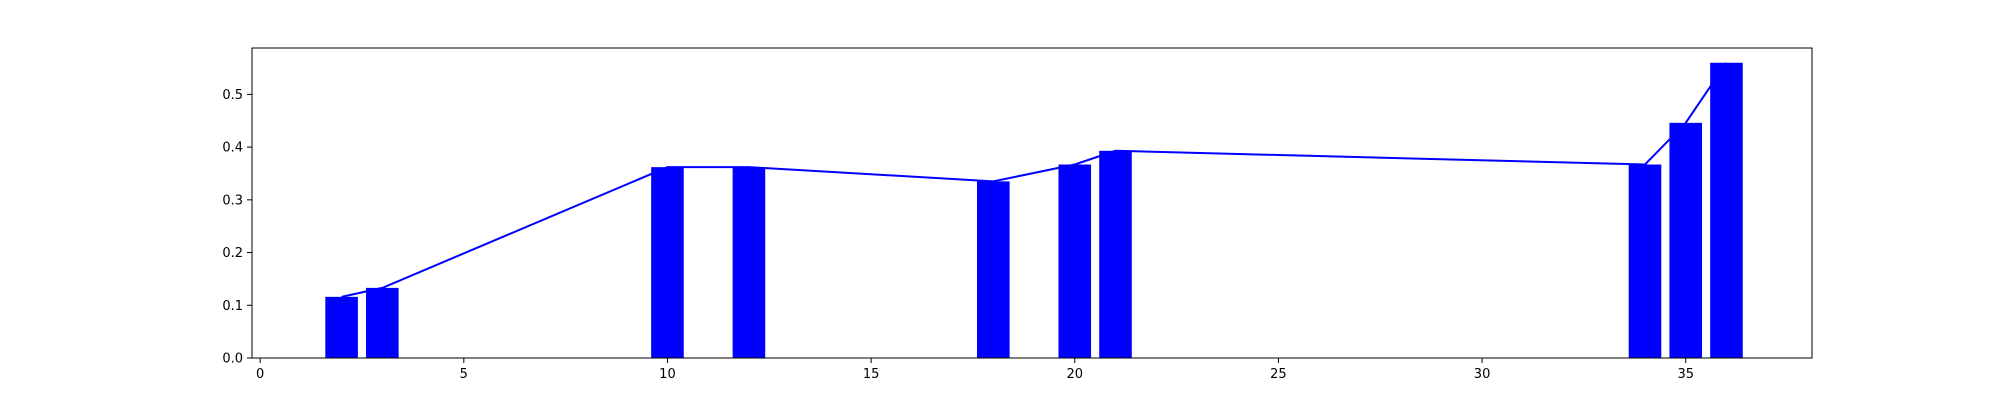 This screenshot has height=404, width=2000. What do you see at coordinates (260, 374) in the screenshot?
I see `x-tick-label-0: 0` at bounding box center [260, 374].